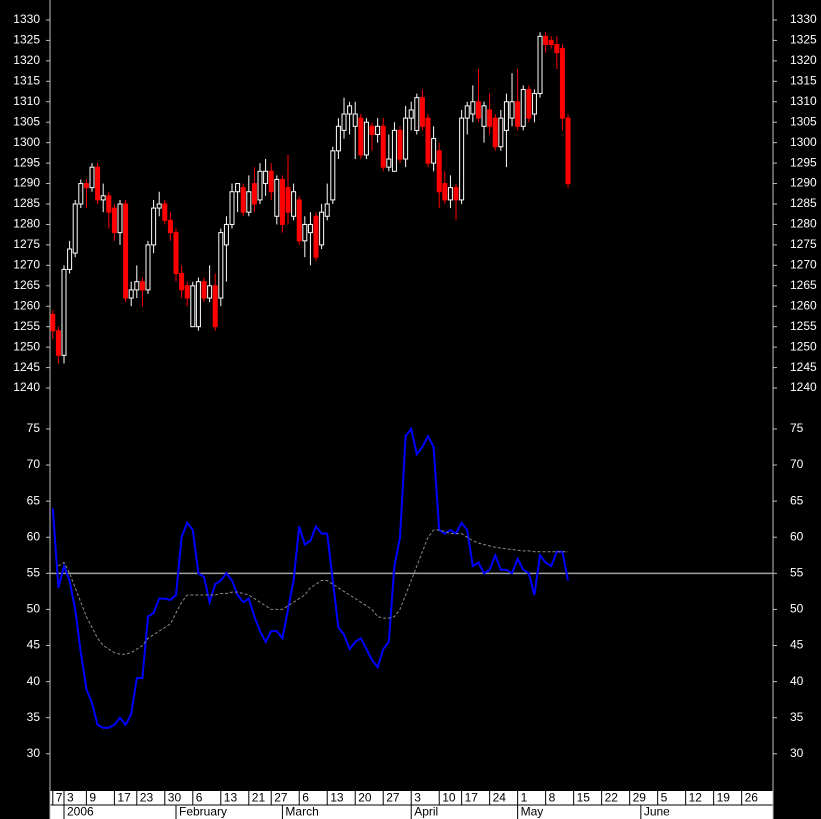 Image resolution: width=821 pixels, height=819 pixels. I want to click on y-tick-label: 40, so click(797, 681).